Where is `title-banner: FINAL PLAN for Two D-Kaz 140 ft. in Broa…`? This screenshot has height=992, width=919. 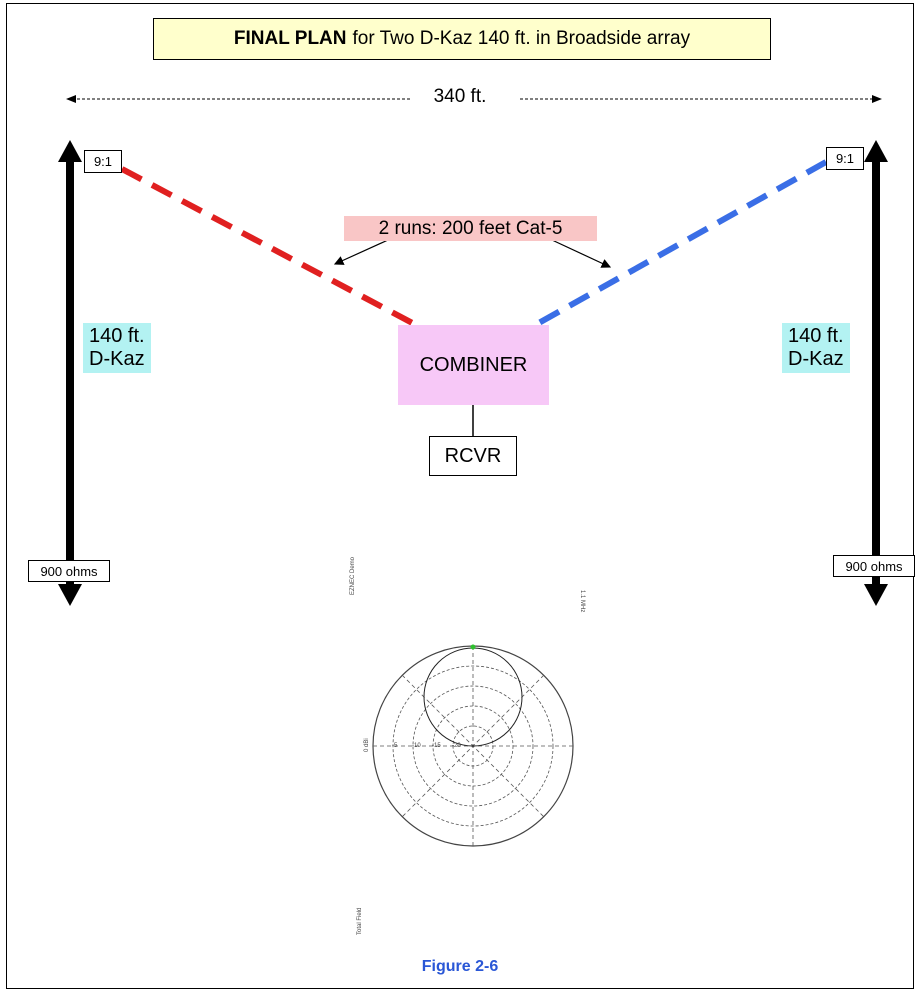 title-banner: FINAL PLAN for Two D-Kaz 140 ft. in Broa… is located at coordinates (462, 39).